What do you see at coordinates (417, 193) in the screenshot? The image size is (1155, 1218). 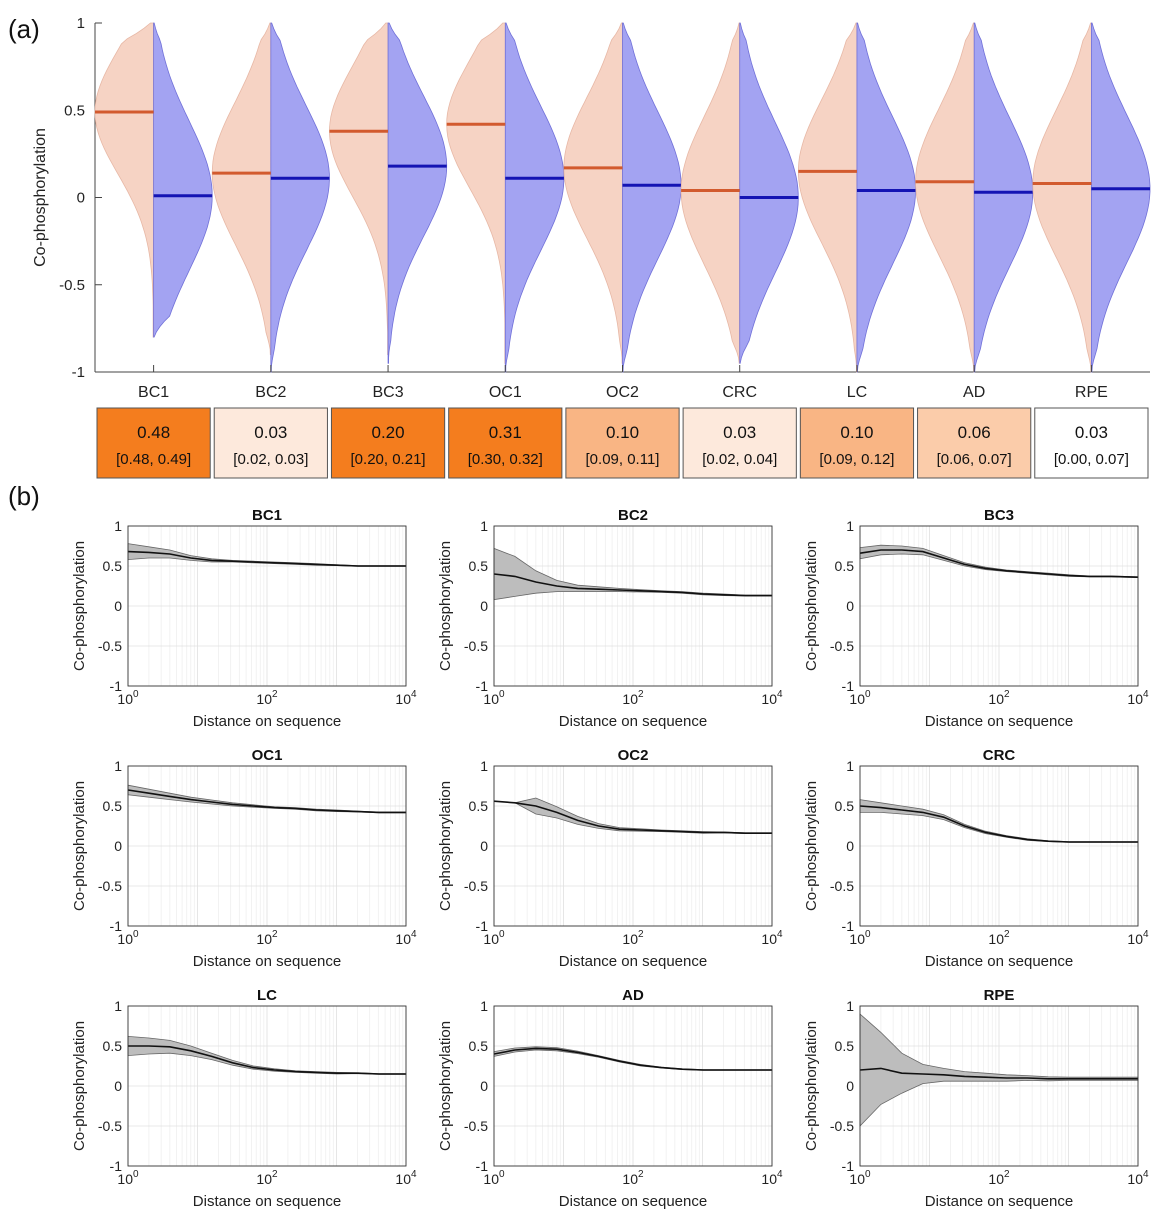 I see `violin-right-bc3` at bounding box center [417, 193].